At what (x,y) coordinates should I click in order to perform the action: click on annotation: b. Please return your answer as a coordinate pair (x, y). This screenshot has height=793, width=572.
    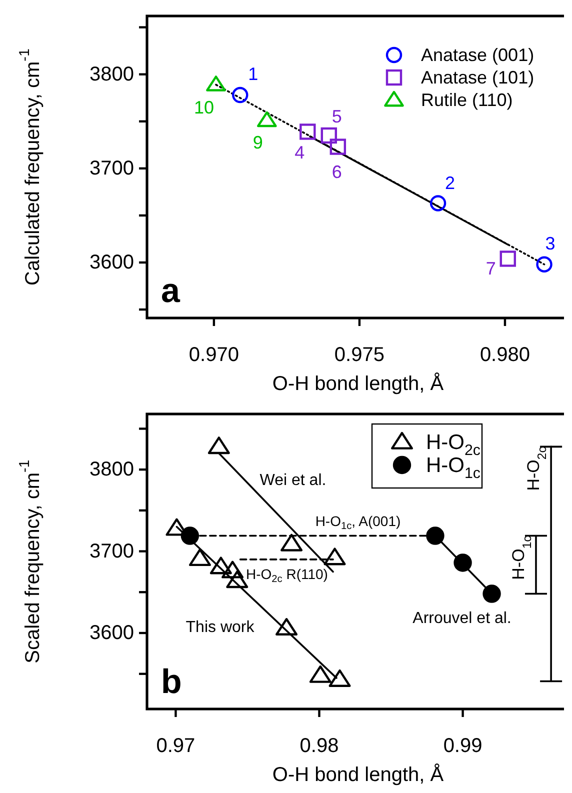
    Looking at the image, I should click on (171, 682).